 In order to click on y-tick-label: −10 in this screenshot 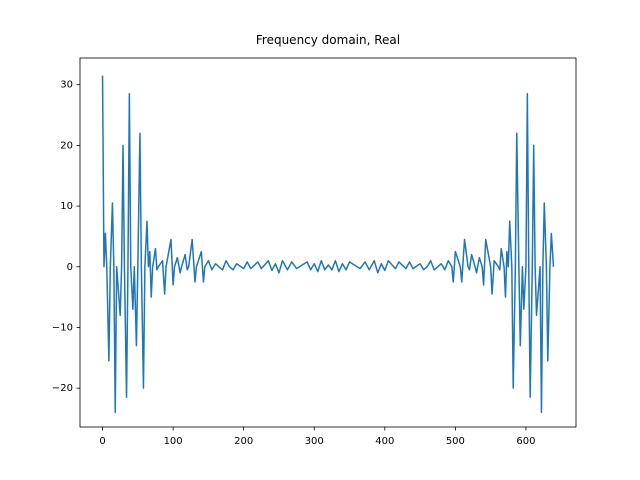, I will do `click(62, 327)`.